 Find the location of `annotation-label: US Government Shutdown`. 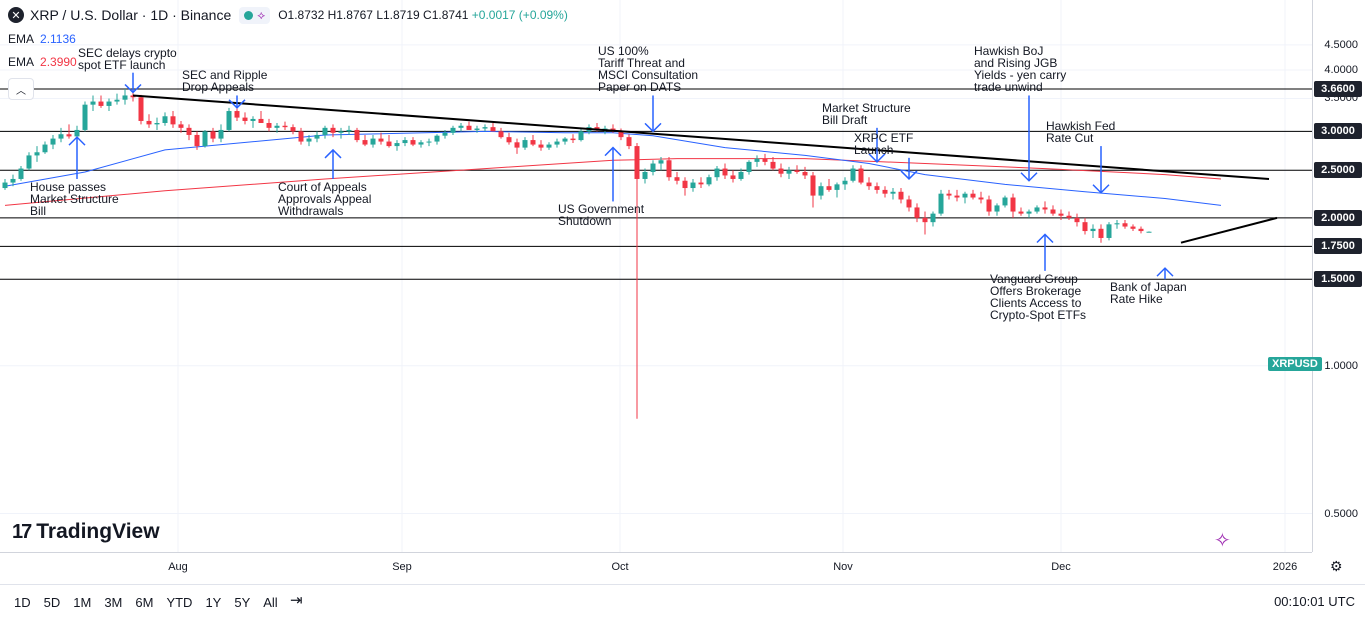

annotation-label: US Government Shutdown is located at coordinates (601, 215).